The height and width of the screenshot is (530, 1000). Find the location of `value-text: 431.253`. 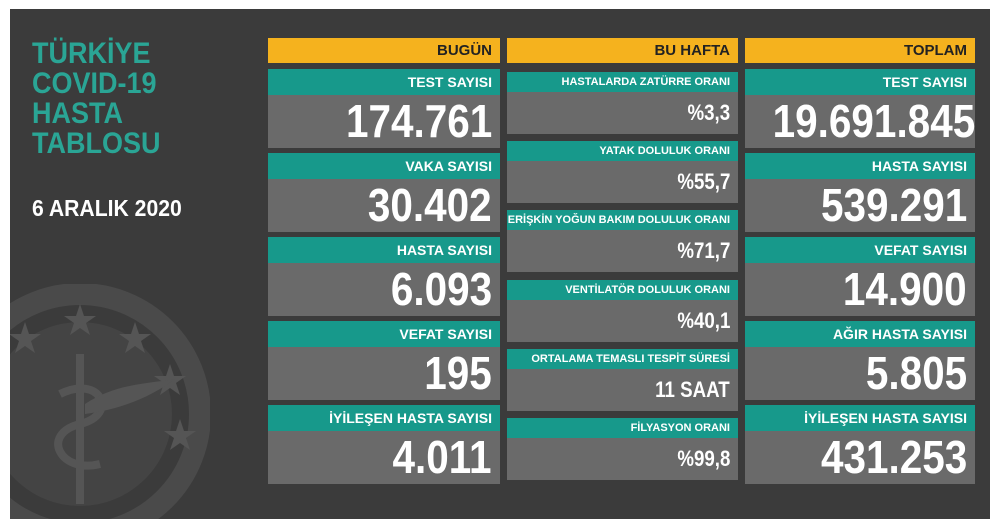

value-text: 431.253 is located at coordinates (893, 457).